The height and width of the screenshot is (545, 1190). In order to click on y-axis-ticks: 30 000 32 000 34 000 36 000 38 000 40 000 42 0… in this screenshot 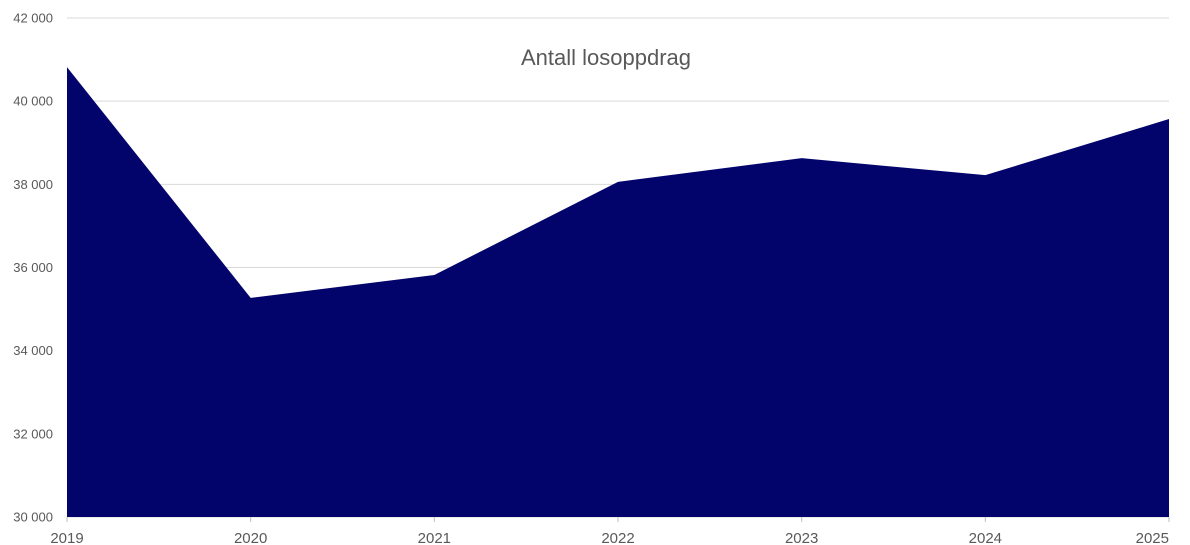, I will do `click(33, 268)`.